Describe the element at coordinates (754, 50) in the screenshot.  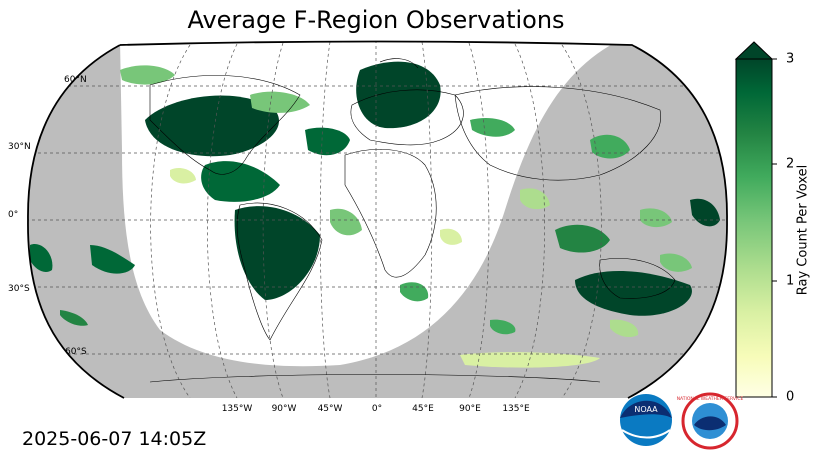
I see `colorbar-extend-arrow` at that location.